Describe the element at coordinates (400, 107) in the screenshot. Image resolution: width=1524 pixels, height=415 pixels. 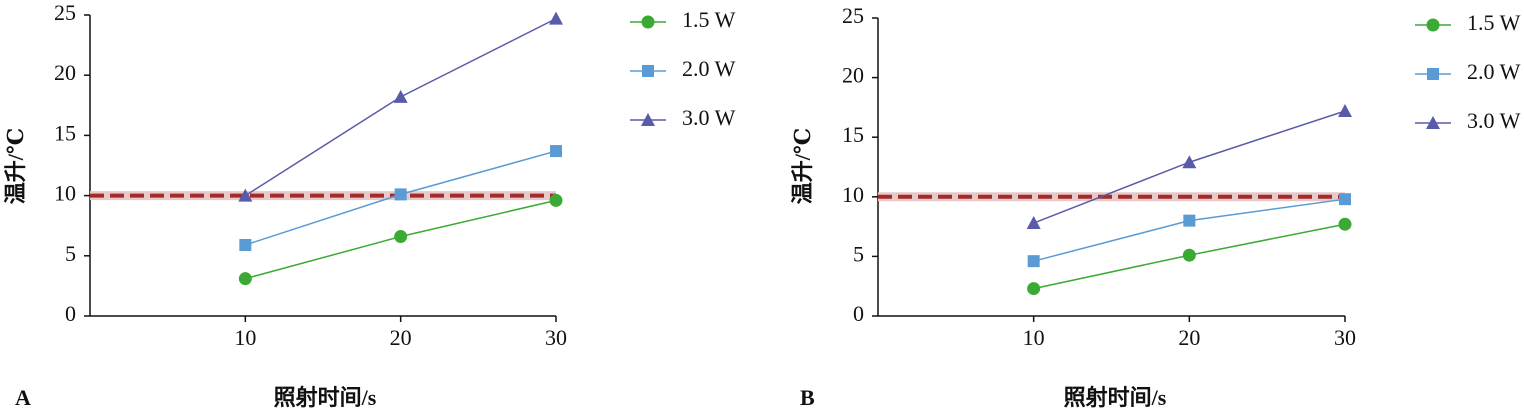
I see `series-line` at that location.